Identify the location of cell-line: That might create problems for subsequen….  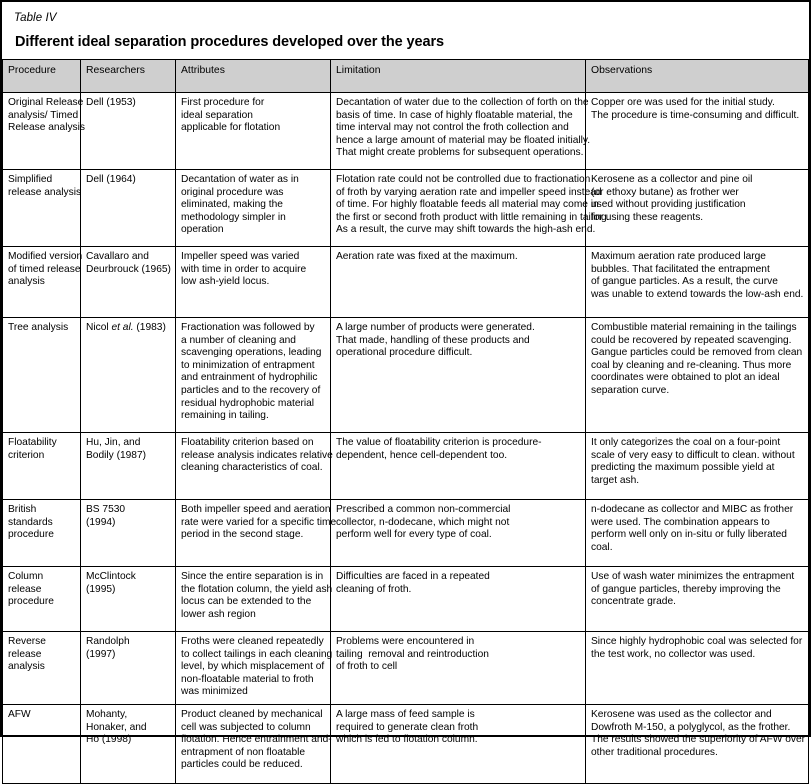
(460, 153).